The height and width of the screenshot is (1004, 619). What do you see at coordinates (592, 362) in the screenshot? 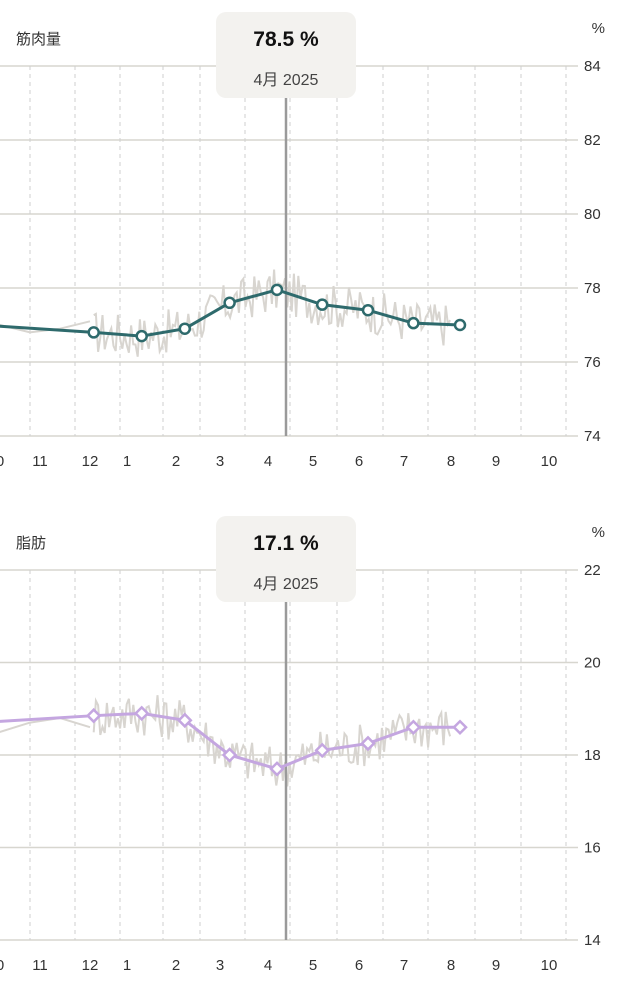
I see `y-tick-label: 76` at bounding box center [592, 362].